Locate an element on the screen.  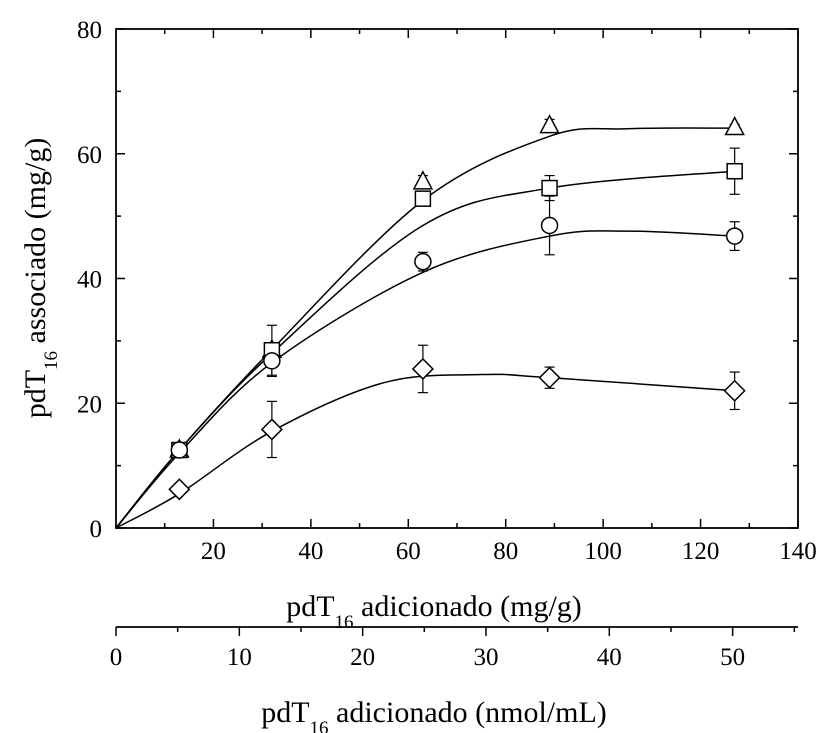
x-tick-label: 120 is located at coordinates (701, 551).